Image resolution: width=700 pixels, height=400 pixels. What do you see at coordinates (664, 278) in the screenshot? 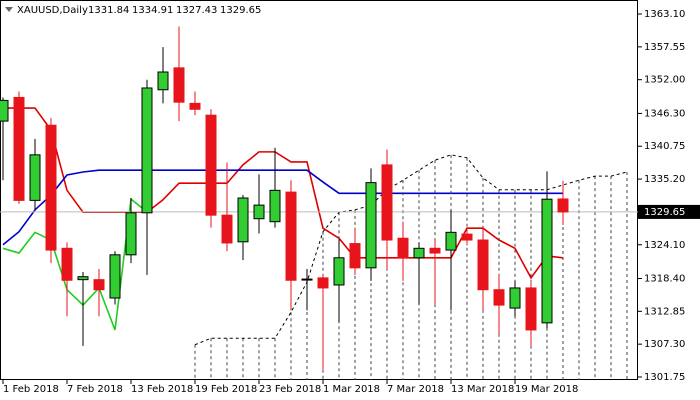
I see `y-tick-label: 1318.40` at bounding box center [664, 278].